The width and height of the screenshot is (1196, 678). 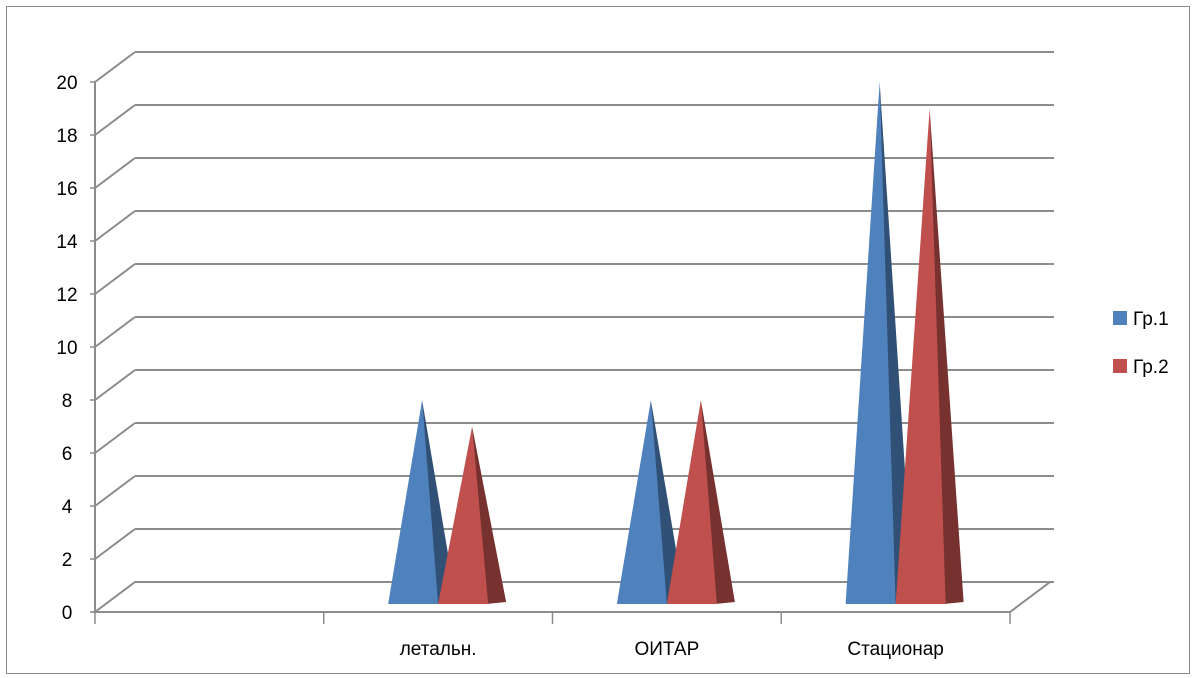 What do you see at coordinates (67, 454) in the screenshot?
I see `y-tick-label: 6` at bounding box center [67, 454].